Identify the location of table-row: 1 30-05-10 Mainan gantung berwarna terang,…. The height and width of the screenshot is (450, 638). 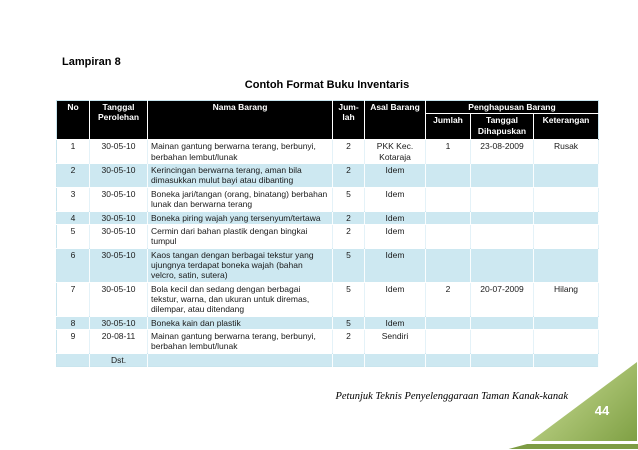
(327, 151).